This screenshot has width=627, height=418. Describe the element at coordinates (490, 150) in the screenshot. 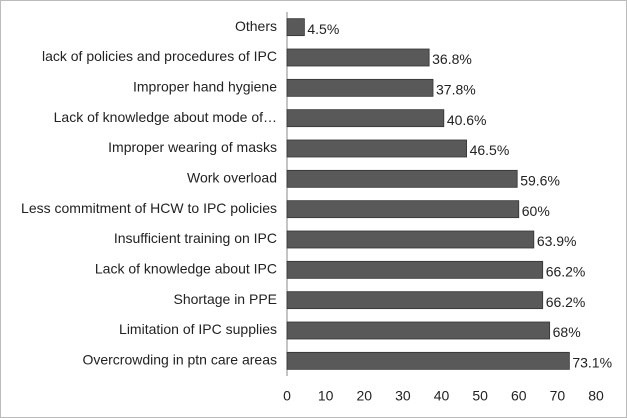

I see `data-label: 46.5%` at that location.